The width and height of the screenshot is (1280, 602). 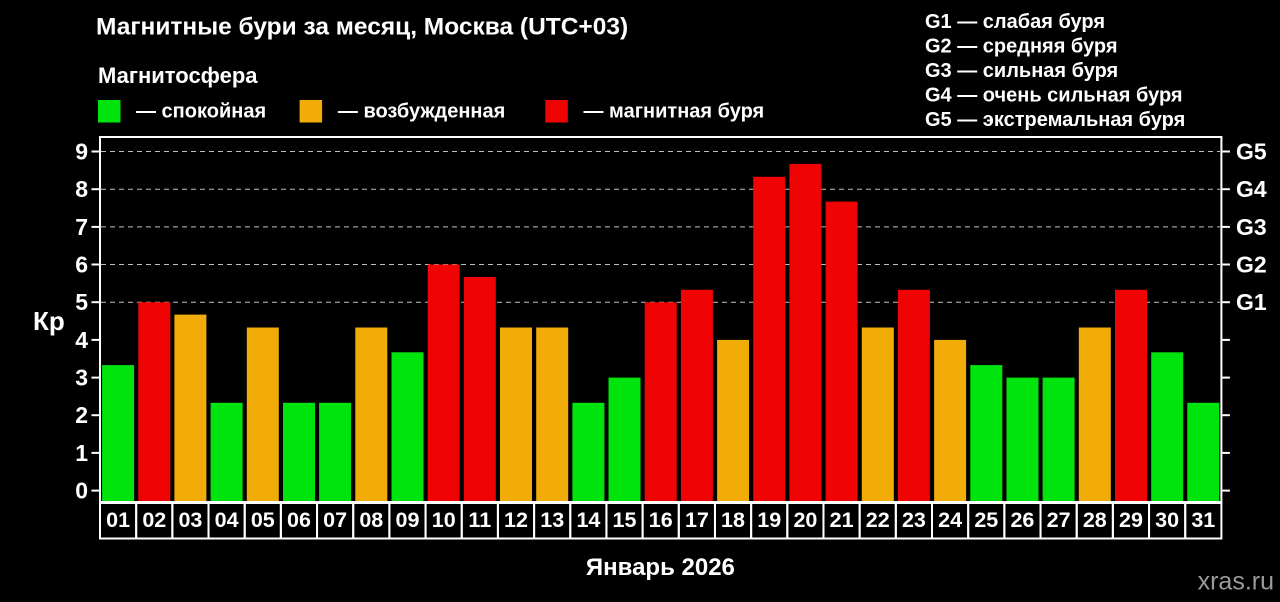 What do you see at coordinates (81, 265) in the screenshot?
I see `svg-text: 6` at bounding box center [81, 265].